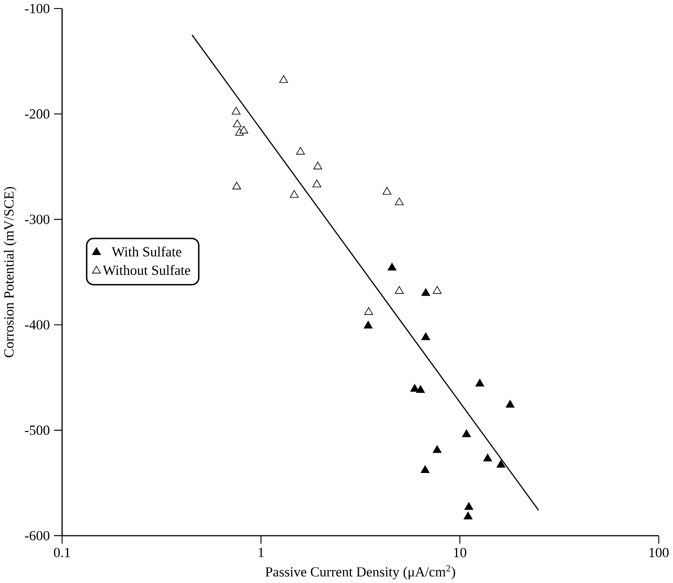 The image size is (673, 583). What do you see at coordinates (37, 219) in the screenshot?
I see `y-tick-label: -300` at bounding box center [37, 219].